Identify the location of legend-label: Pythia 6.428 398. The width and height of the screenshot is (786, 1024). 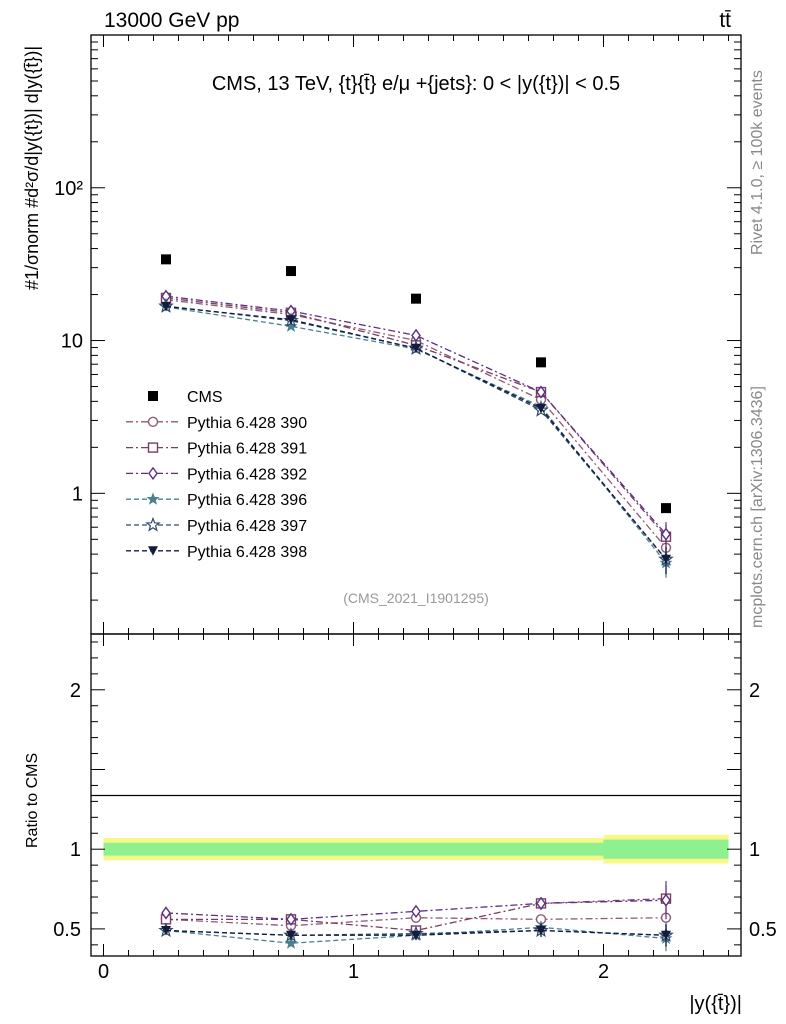
(247, 552).